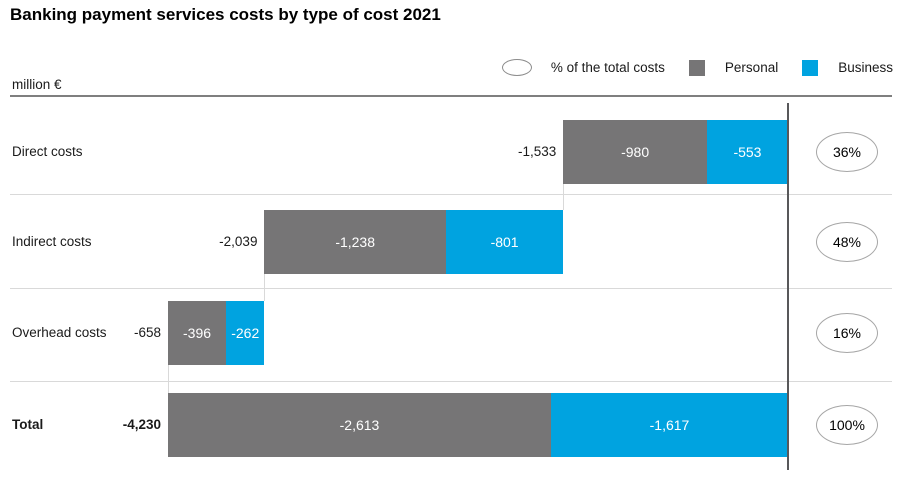 Image resolution: width=900 pixels, height=477 pixels. Describe the element at coordinates (847, 152) in the screenshot. I see `percent-badge: 36%` at that location.